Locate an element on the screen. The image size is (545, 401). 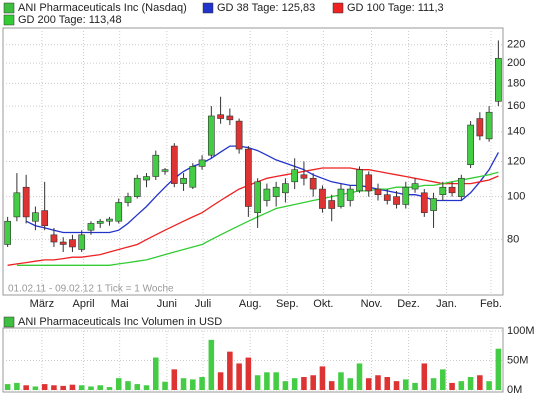
x-tick-label: Dez. is located at coordinates (408, 304).